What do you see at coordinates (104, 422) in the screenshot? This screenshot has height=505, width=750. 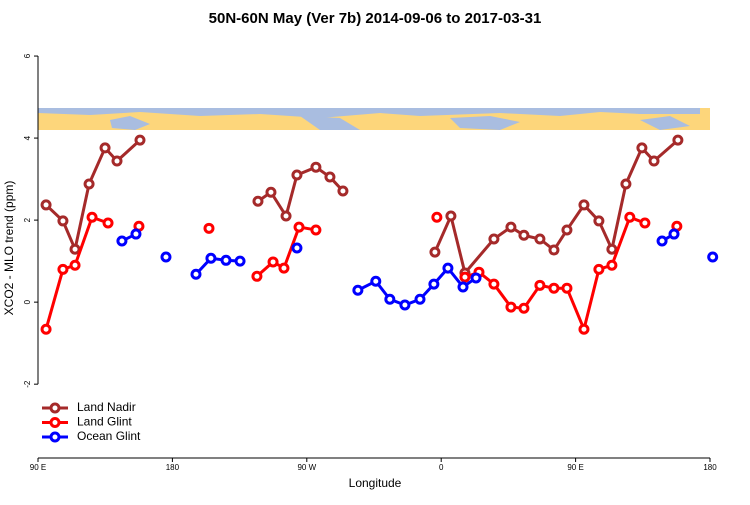 I see `legend-label: Land Glint` at bounding box center [104, 422].